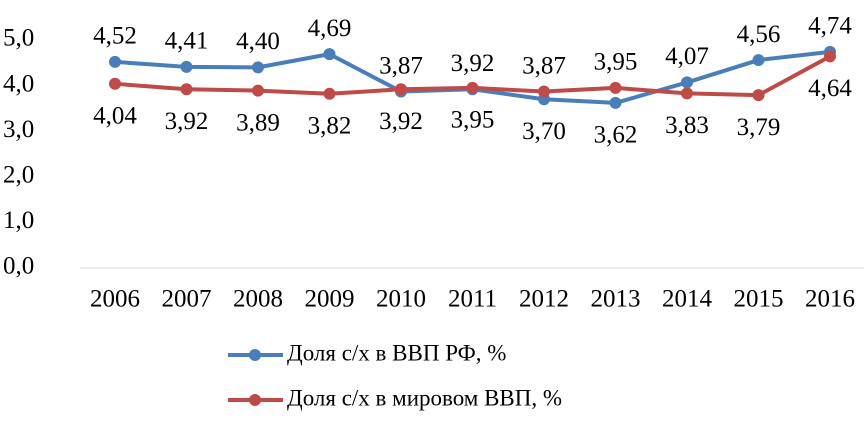 This screenshot has height=435, width=864. Describe the element at coordinates (396, 352) in the screenshot. I see `legend-label: Доля с/х в ВВП РФ, %` at that location.